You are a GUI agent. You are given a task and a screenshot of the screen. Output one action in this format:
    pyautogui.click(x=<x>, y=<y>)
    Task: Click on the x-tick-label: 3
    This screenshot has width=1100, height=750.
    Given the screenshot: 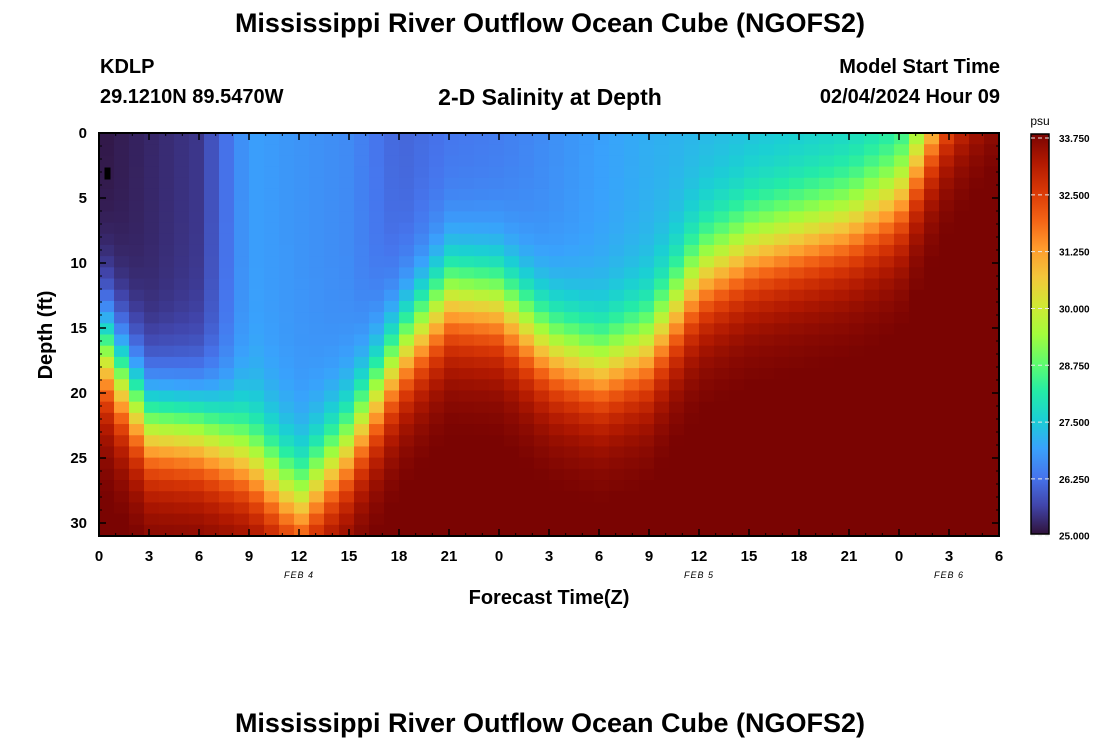 What is the action you would take?
    pyautogui.click(x=949, y=556)
    